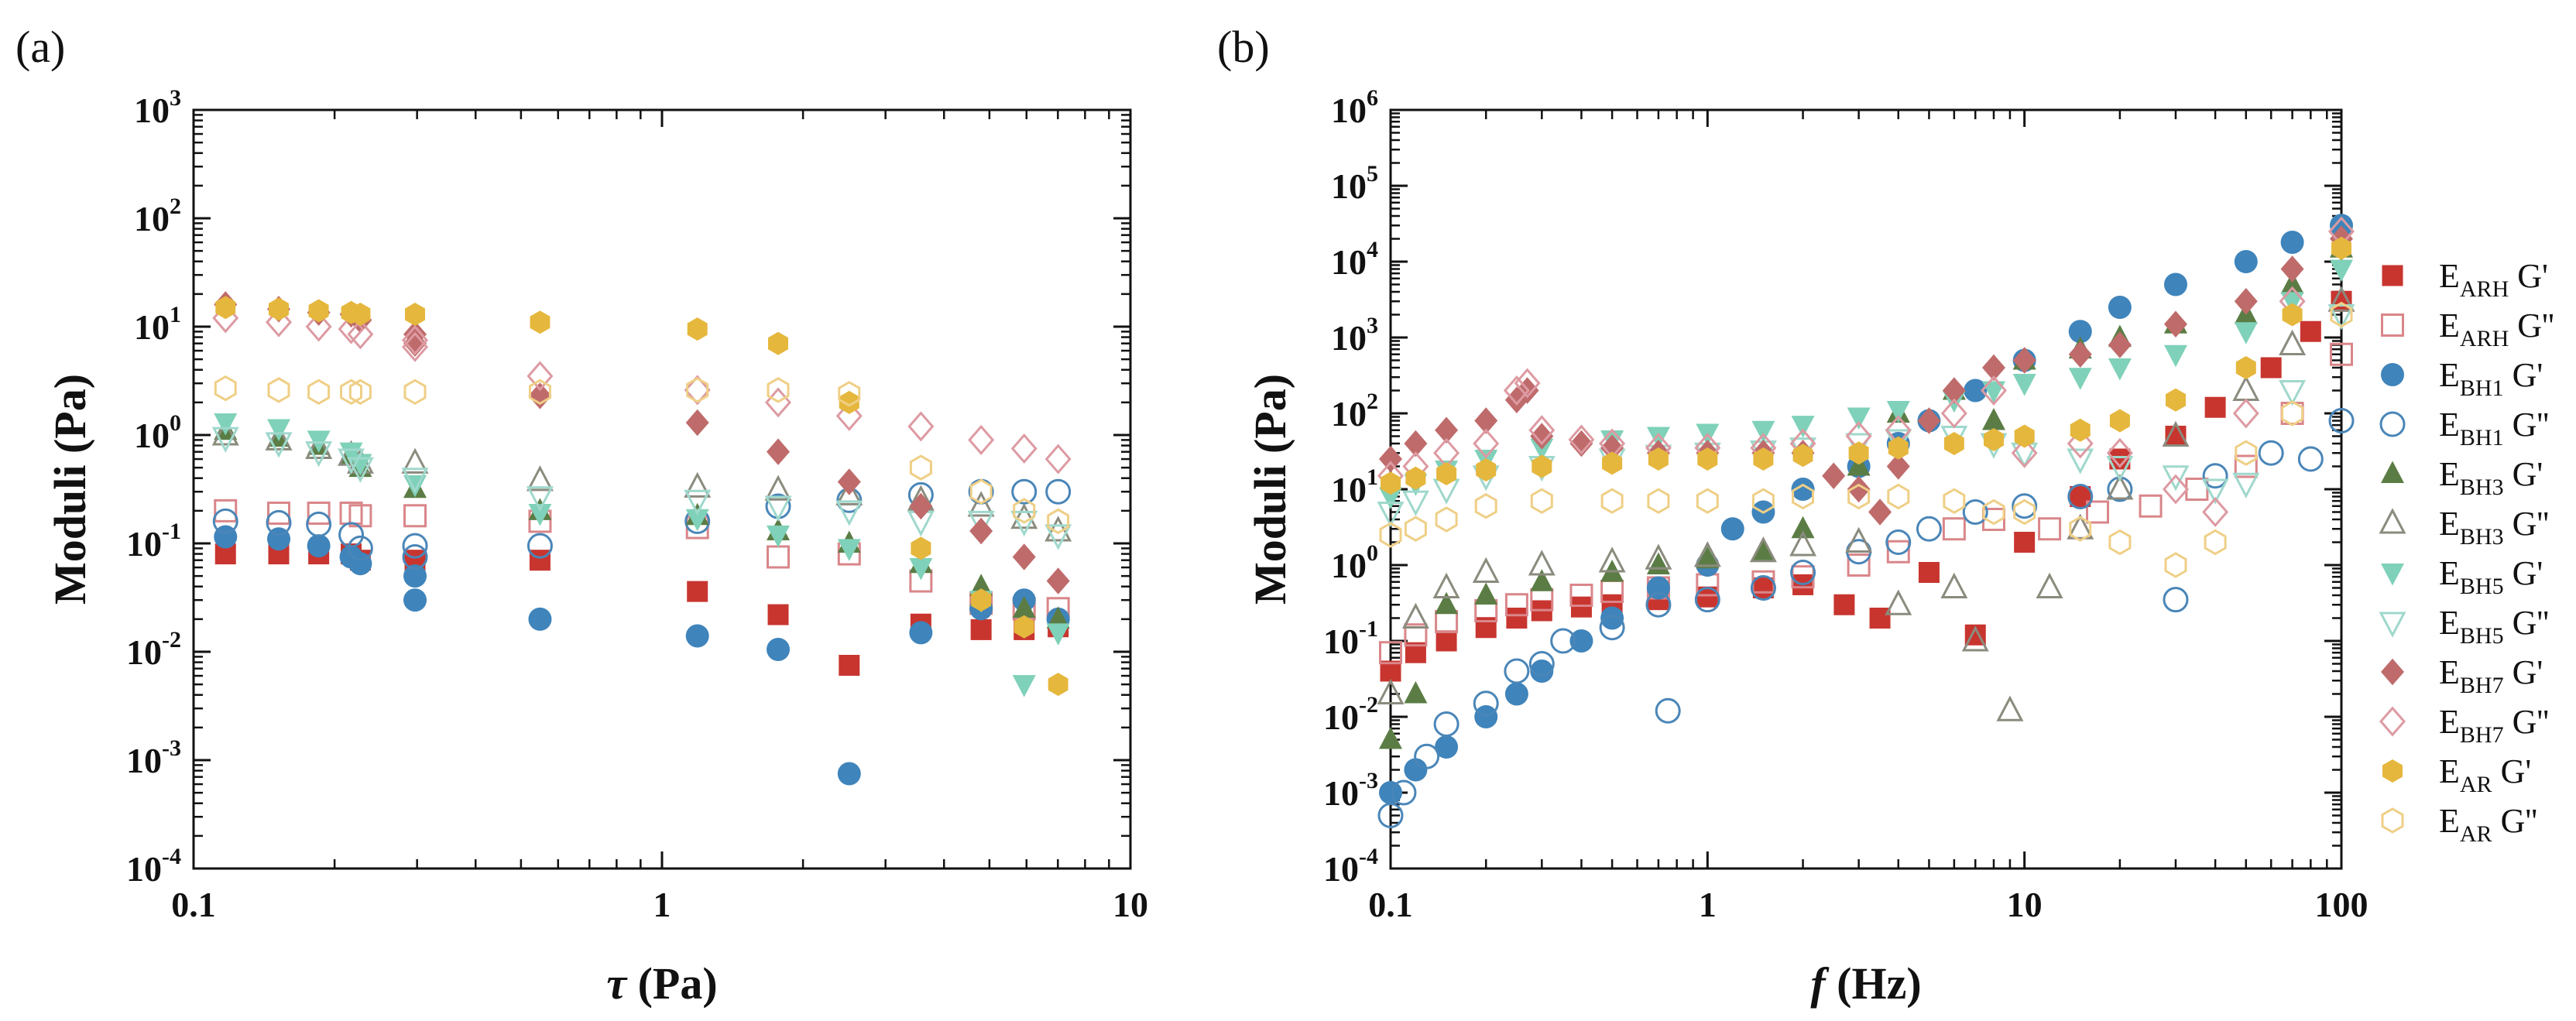  I want to click on legend-entry: EBH7 G', so click(2462, 675).